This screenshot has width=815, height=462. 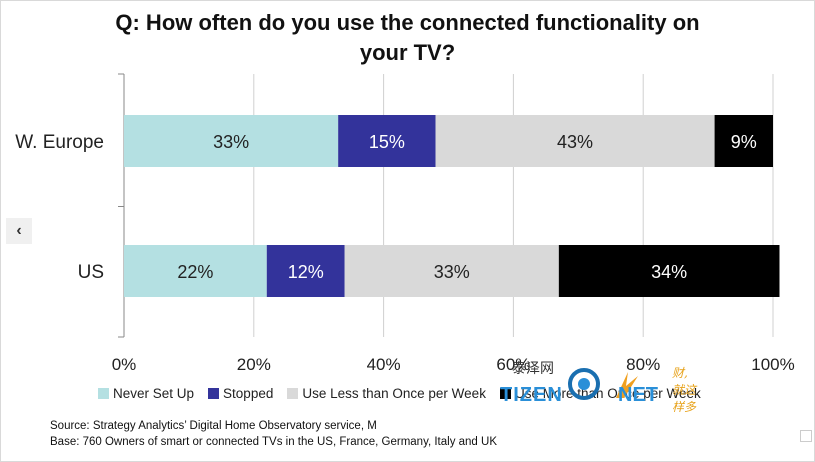 What do you see at coordinates (59, 142) in the screenshot?
I see `category-label: W. Europe` at bounding box center [59, 142].